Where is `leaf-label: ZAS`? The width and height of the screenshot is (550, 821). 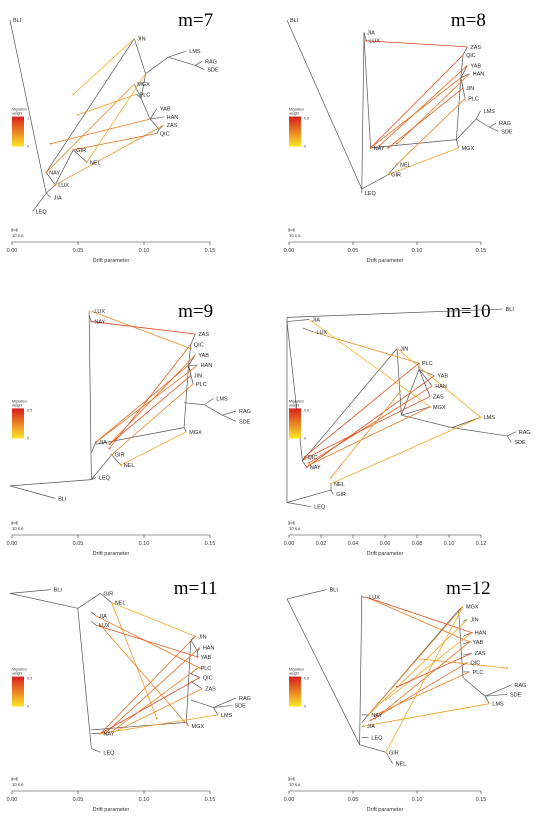
leaf-label: ZAS is located at coordinates (438, 397).